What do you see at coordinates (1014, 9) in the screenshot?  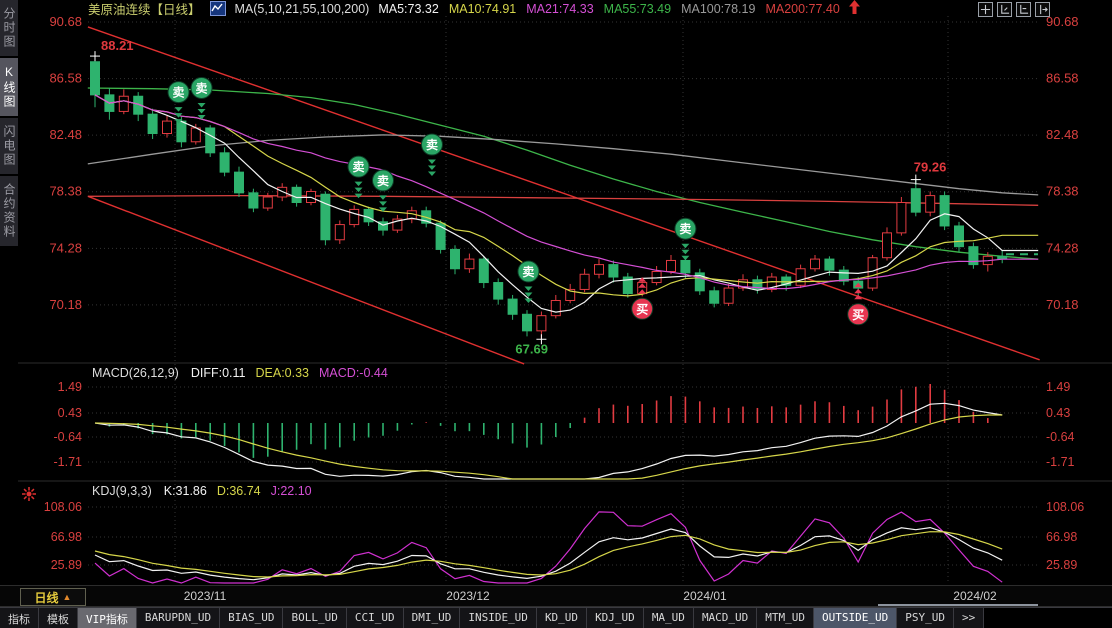 I see `chart-toolbar` at bounding box center [1014, 9].